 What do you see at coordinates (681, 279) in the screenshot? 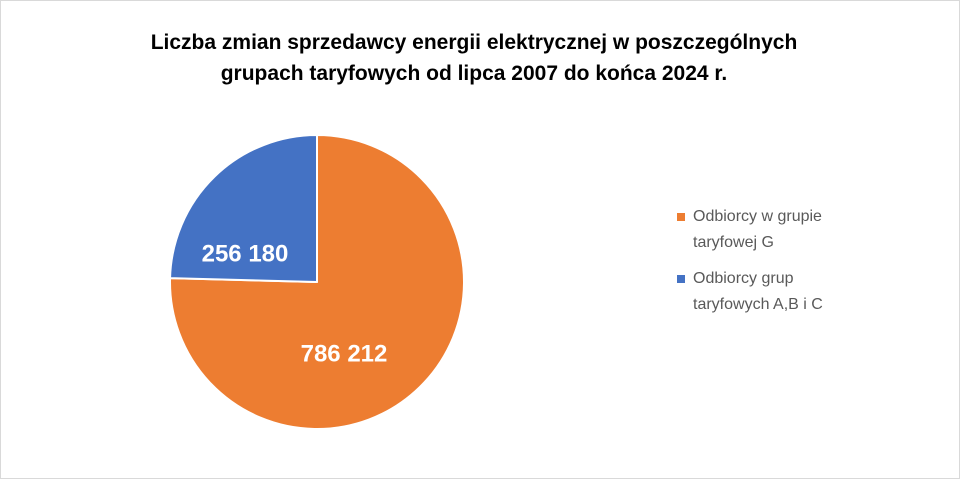
I see `legend-swatch-grupy-abc` at bounding box center [681, 279].